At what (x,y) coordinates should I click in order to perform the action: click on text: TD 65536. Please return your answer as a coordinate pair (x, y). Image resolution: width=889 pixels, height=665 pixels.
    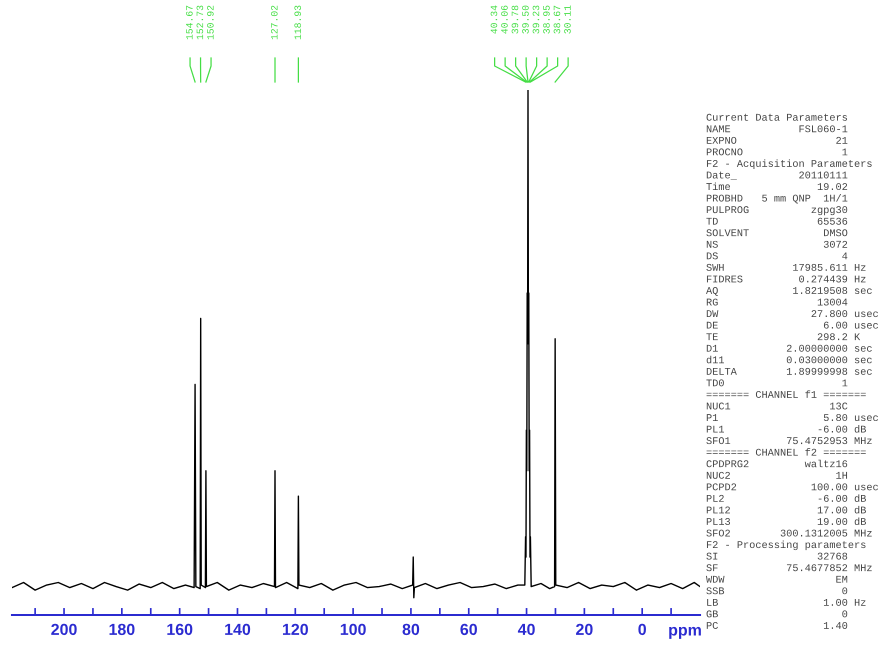
    Looking at the image, I should click on (777, 221).